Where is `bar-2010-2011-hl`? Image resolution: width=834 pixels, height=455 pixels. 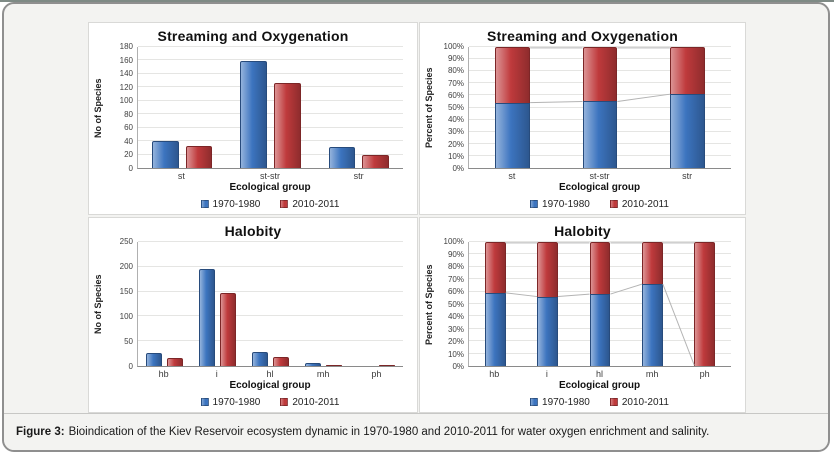
bar-2010-2011-hl is located at coordinates (280, 361).